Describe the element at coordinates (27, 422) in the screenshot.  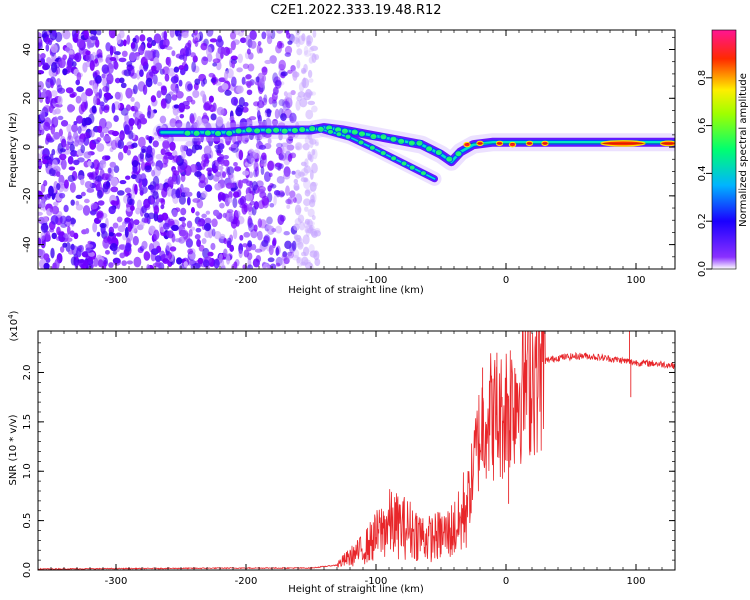
I see `snr-ytick-label: 1.5` at that location.